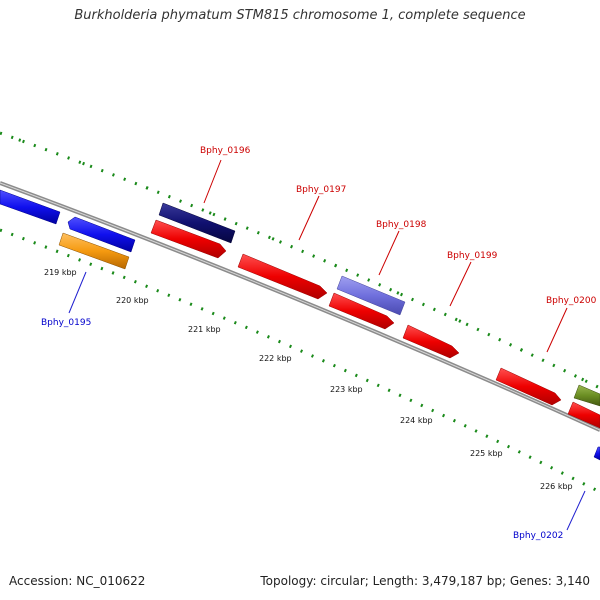  Describe the element at coordinates (225, 151) in the screenshot. I see `label-bphy-0196: Bphy_0196` at that location.